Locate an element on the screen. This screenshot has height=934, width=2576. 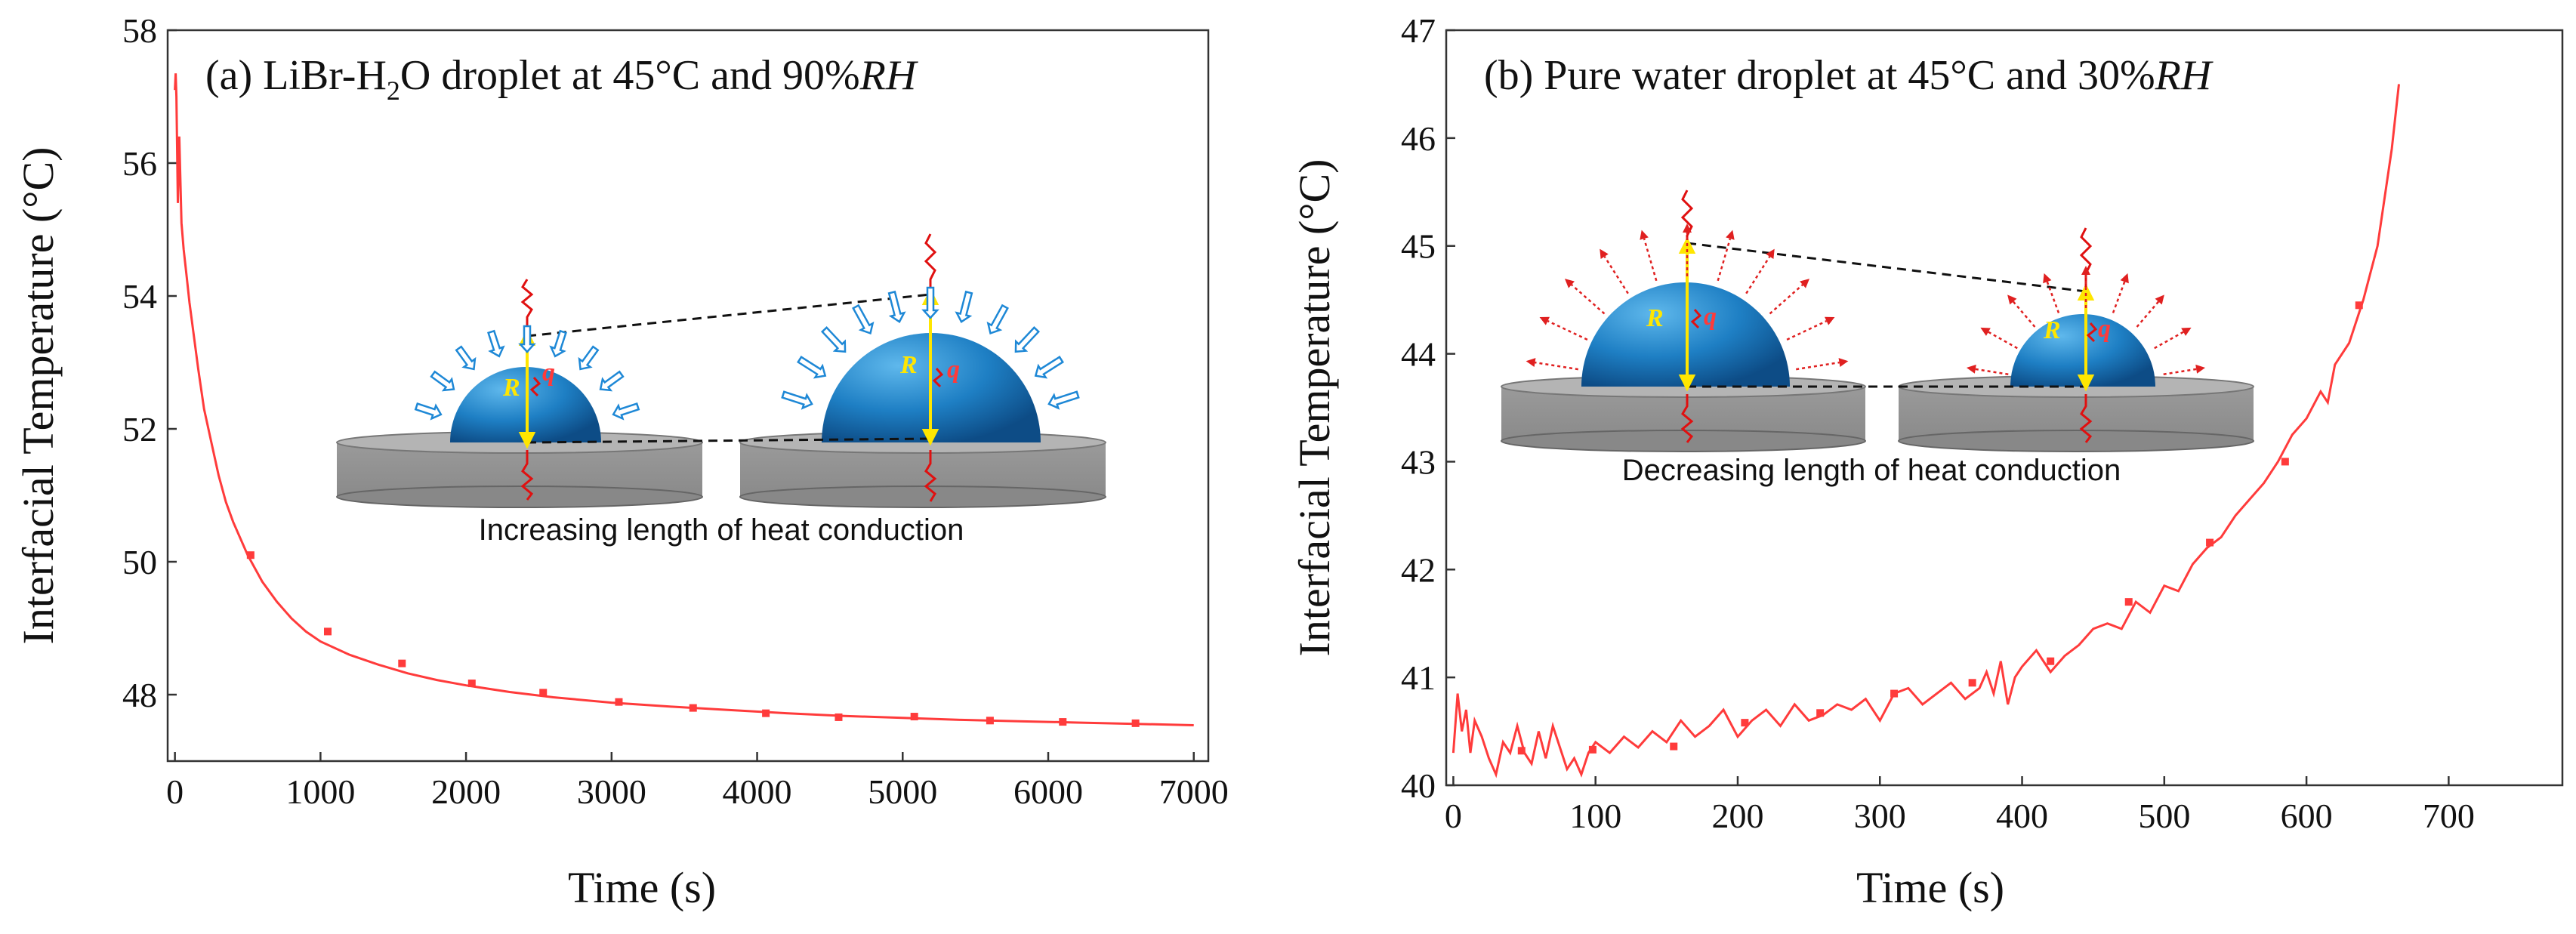
x-axis-title-a: Time (s) is located at coordinates (642, 888).